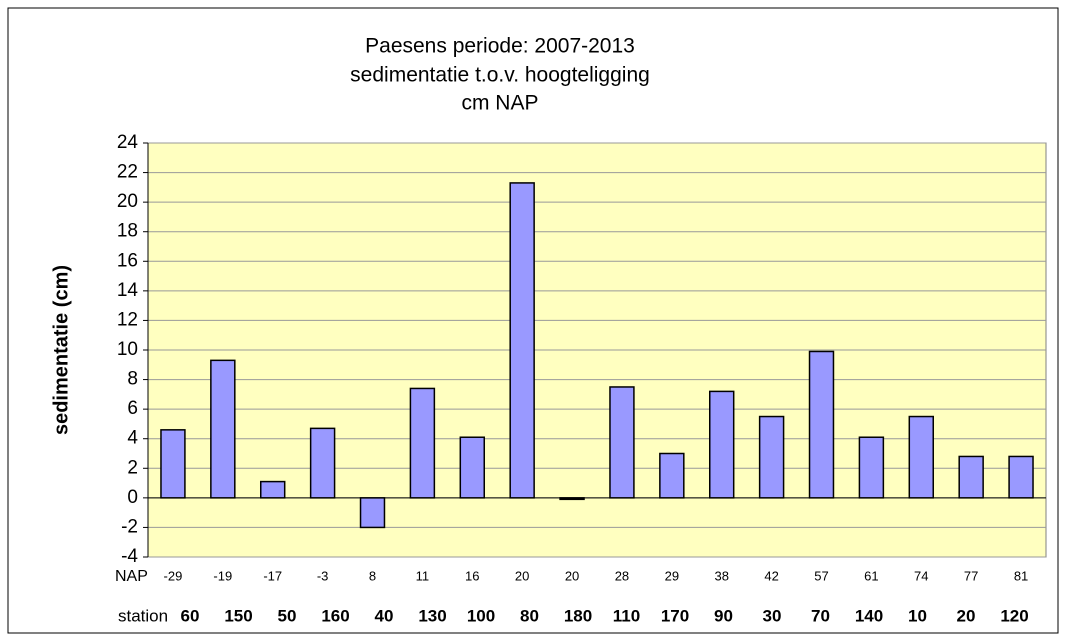 The image size is (1066, 641). I want to click on x-tick-label: -19, so click(222, 575).